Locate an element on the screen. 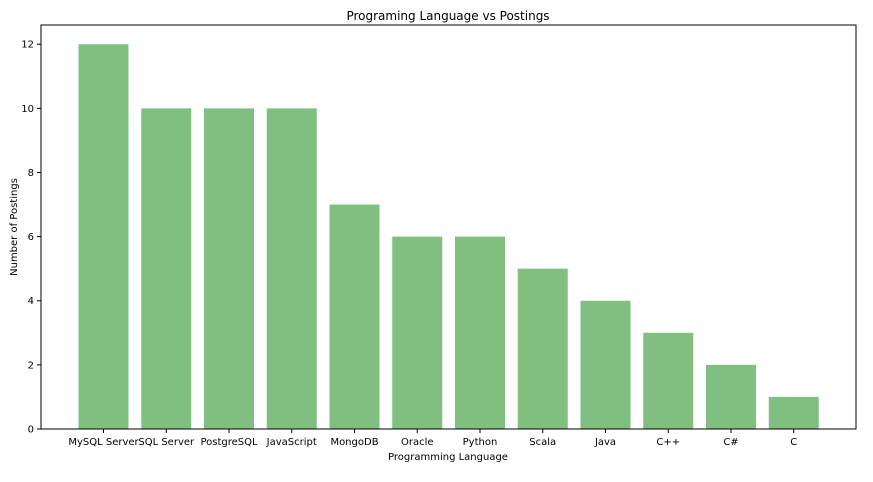  x-tick-label: MongoDB is located at coordinates (354, 442).